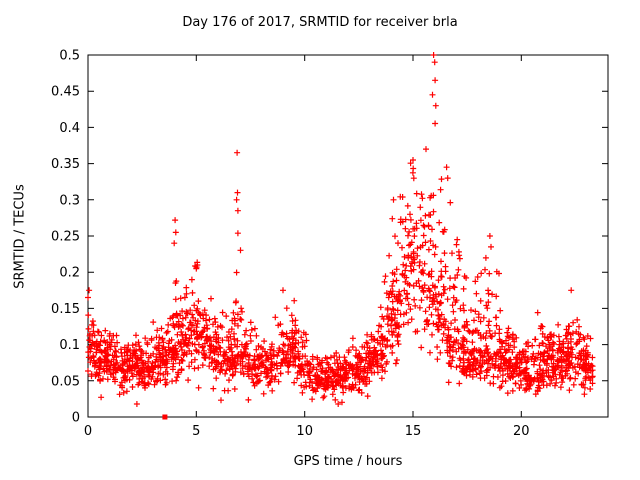 This screenshot has height=480, width=640. Describe the element at coordinates (413, 431) in the screenshot. I see `x-tick-label: 15` at that location.